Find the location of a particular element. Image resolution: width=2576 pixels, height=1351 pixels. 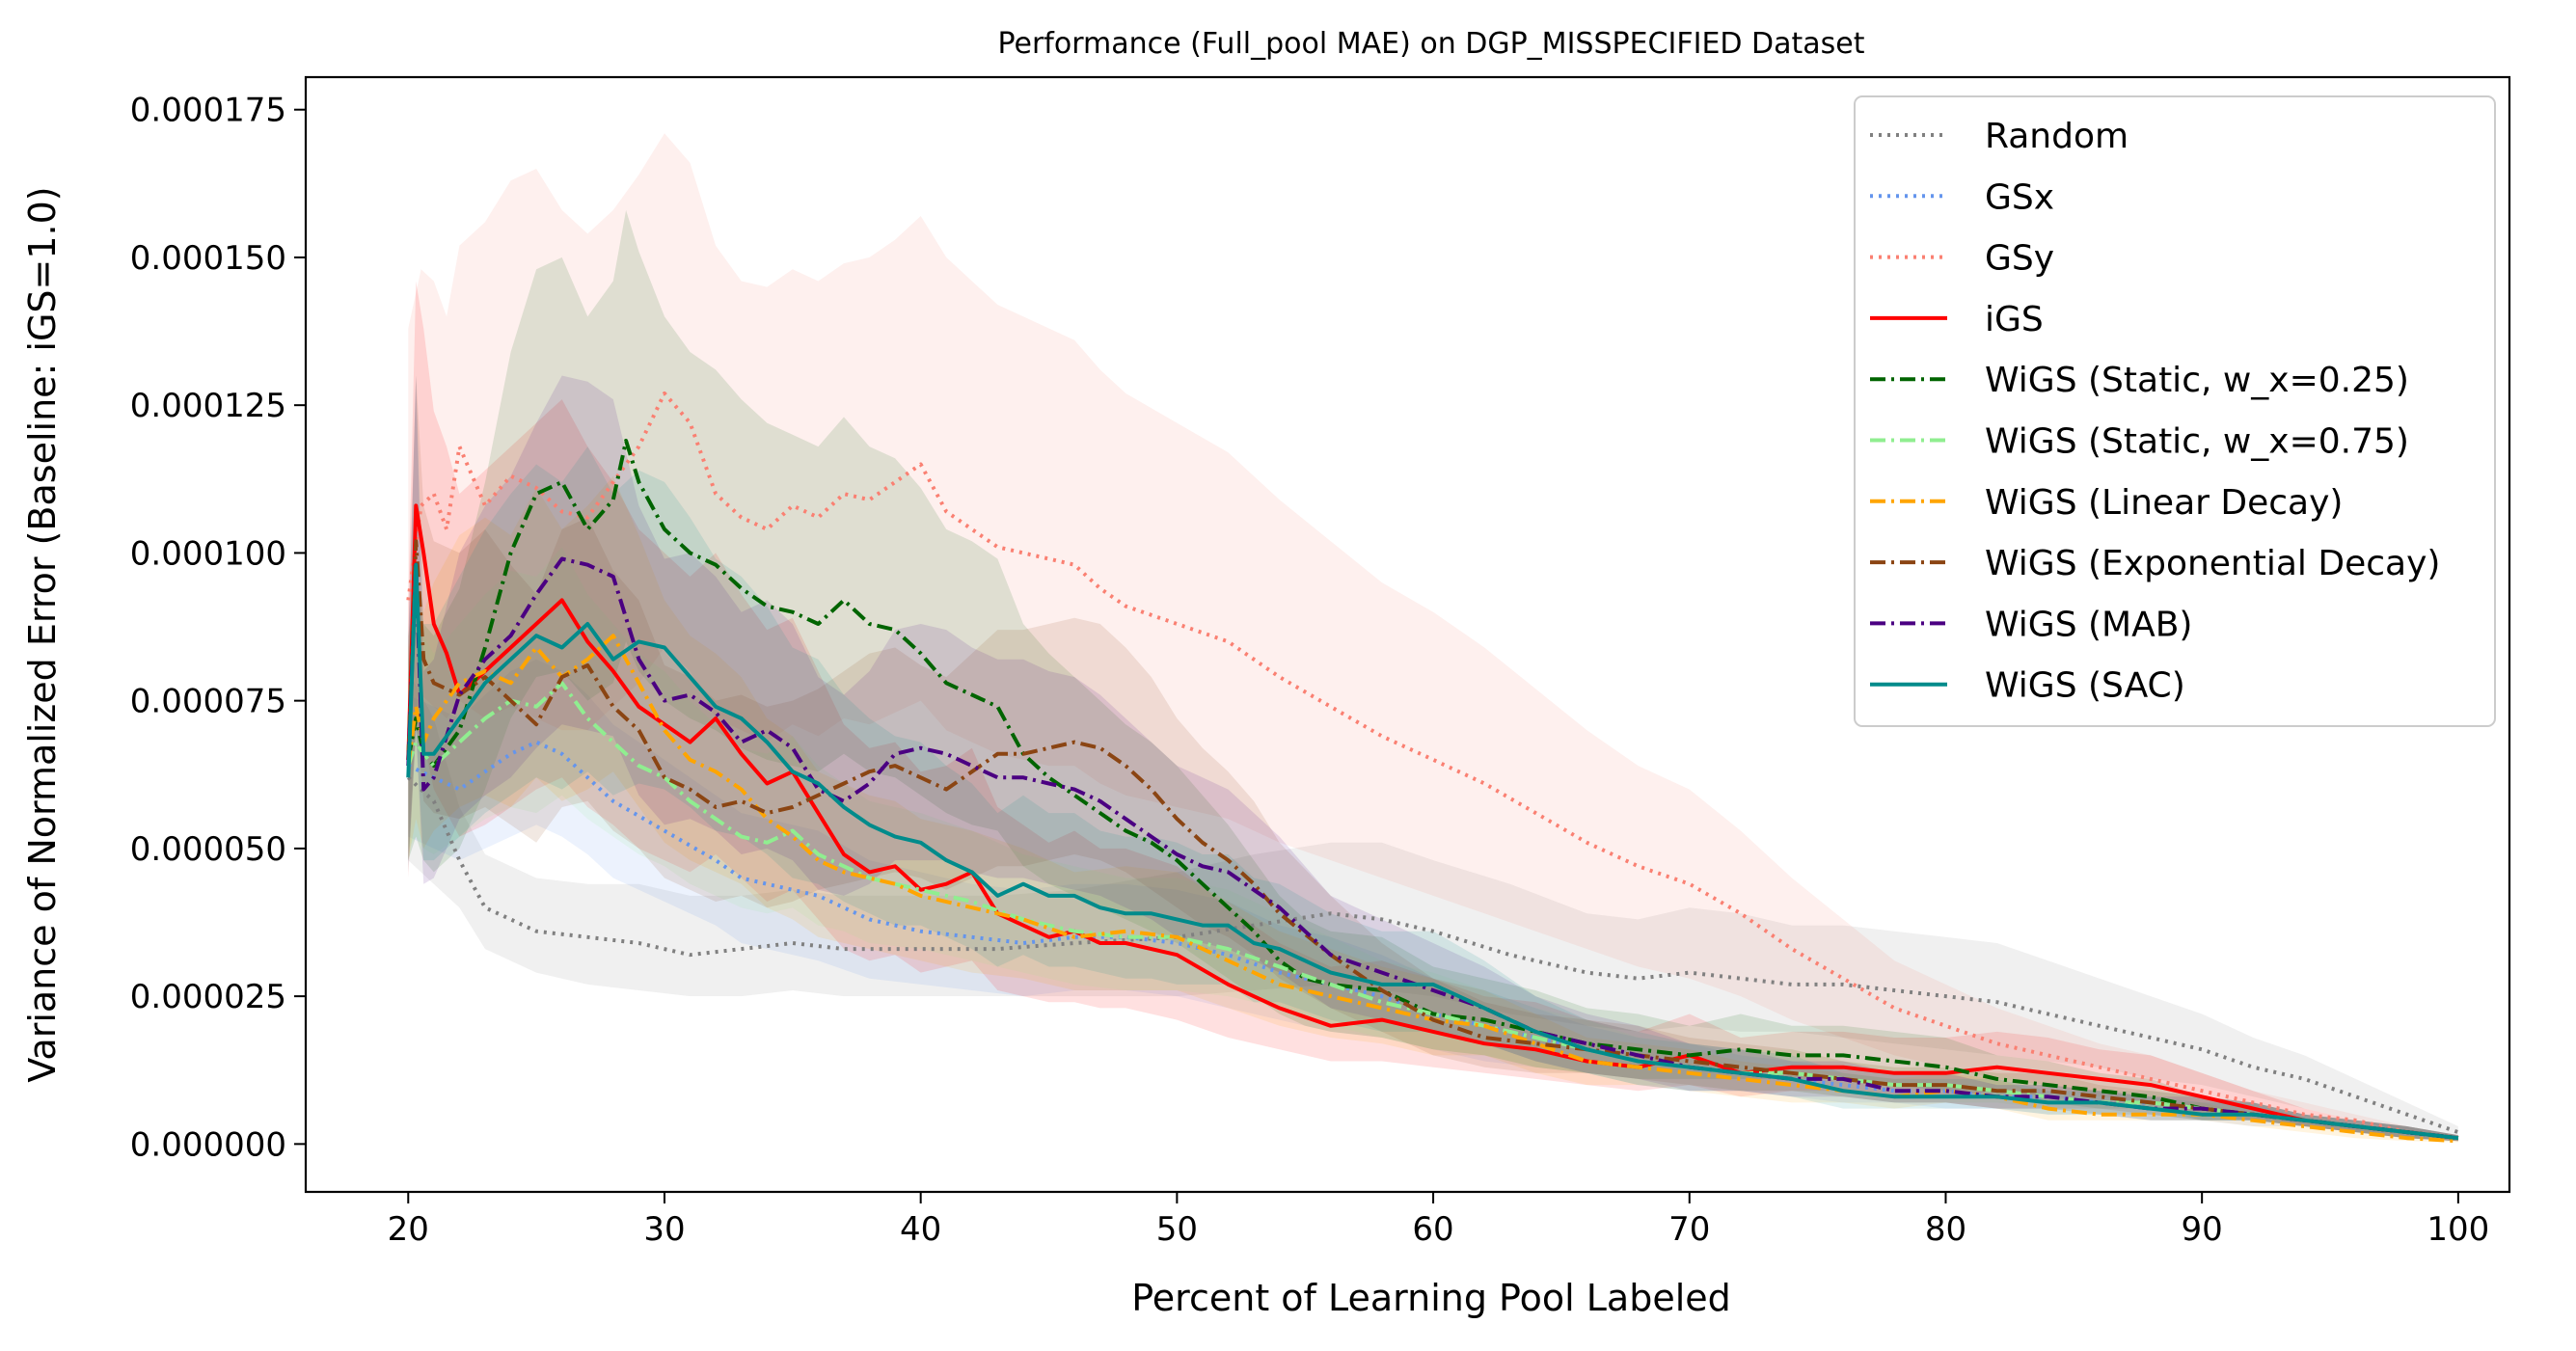

x-tick-label-50: 50 is located at coordinates (1177, 1229).